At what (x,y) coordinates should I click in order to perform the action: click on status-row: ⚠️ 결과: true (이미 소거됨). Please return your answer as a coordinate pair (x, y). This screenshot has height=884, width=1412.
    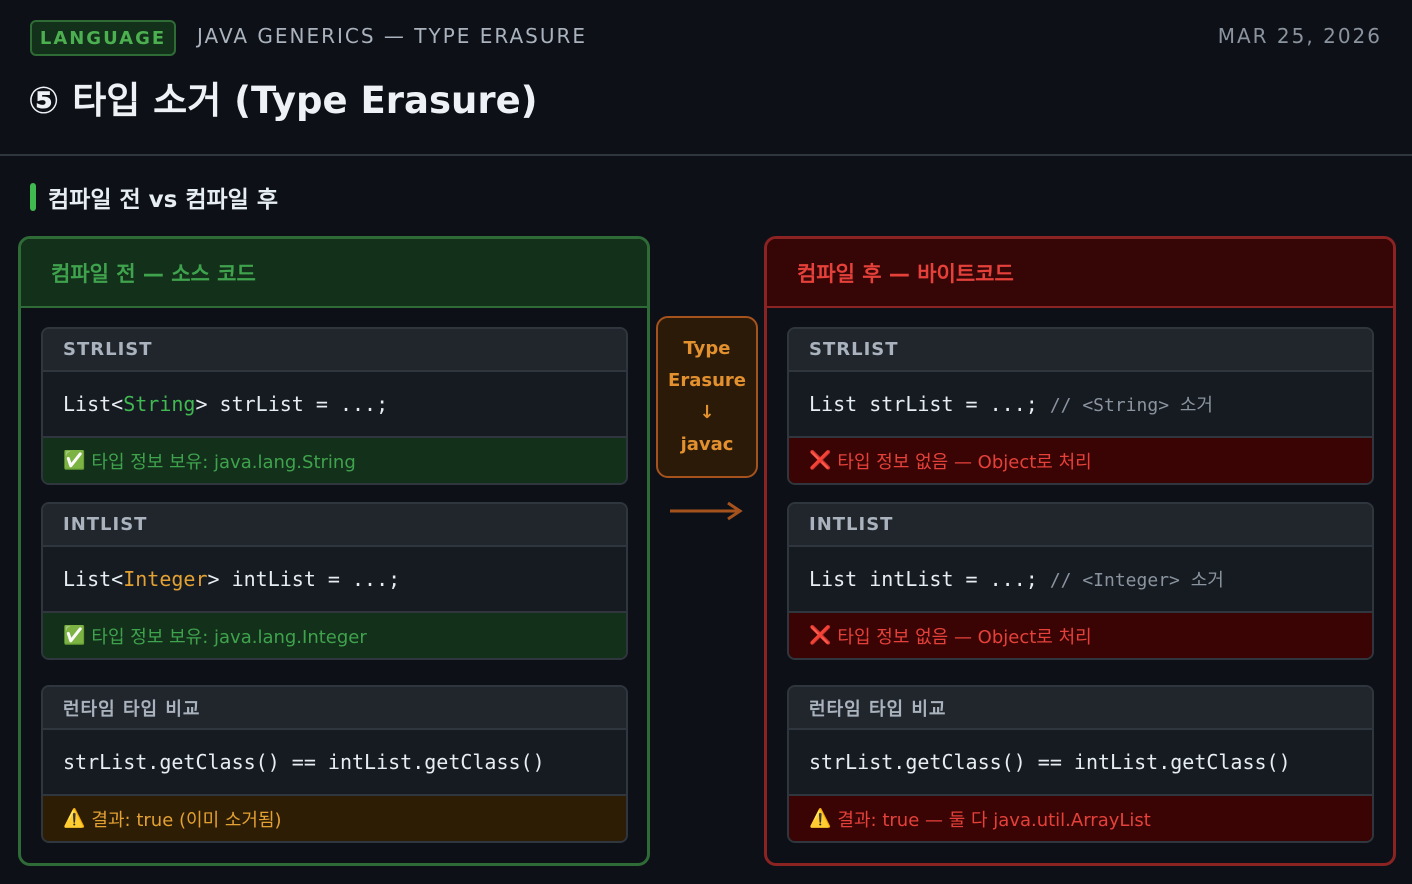
    Looking at the image, I should click on (334, 818).